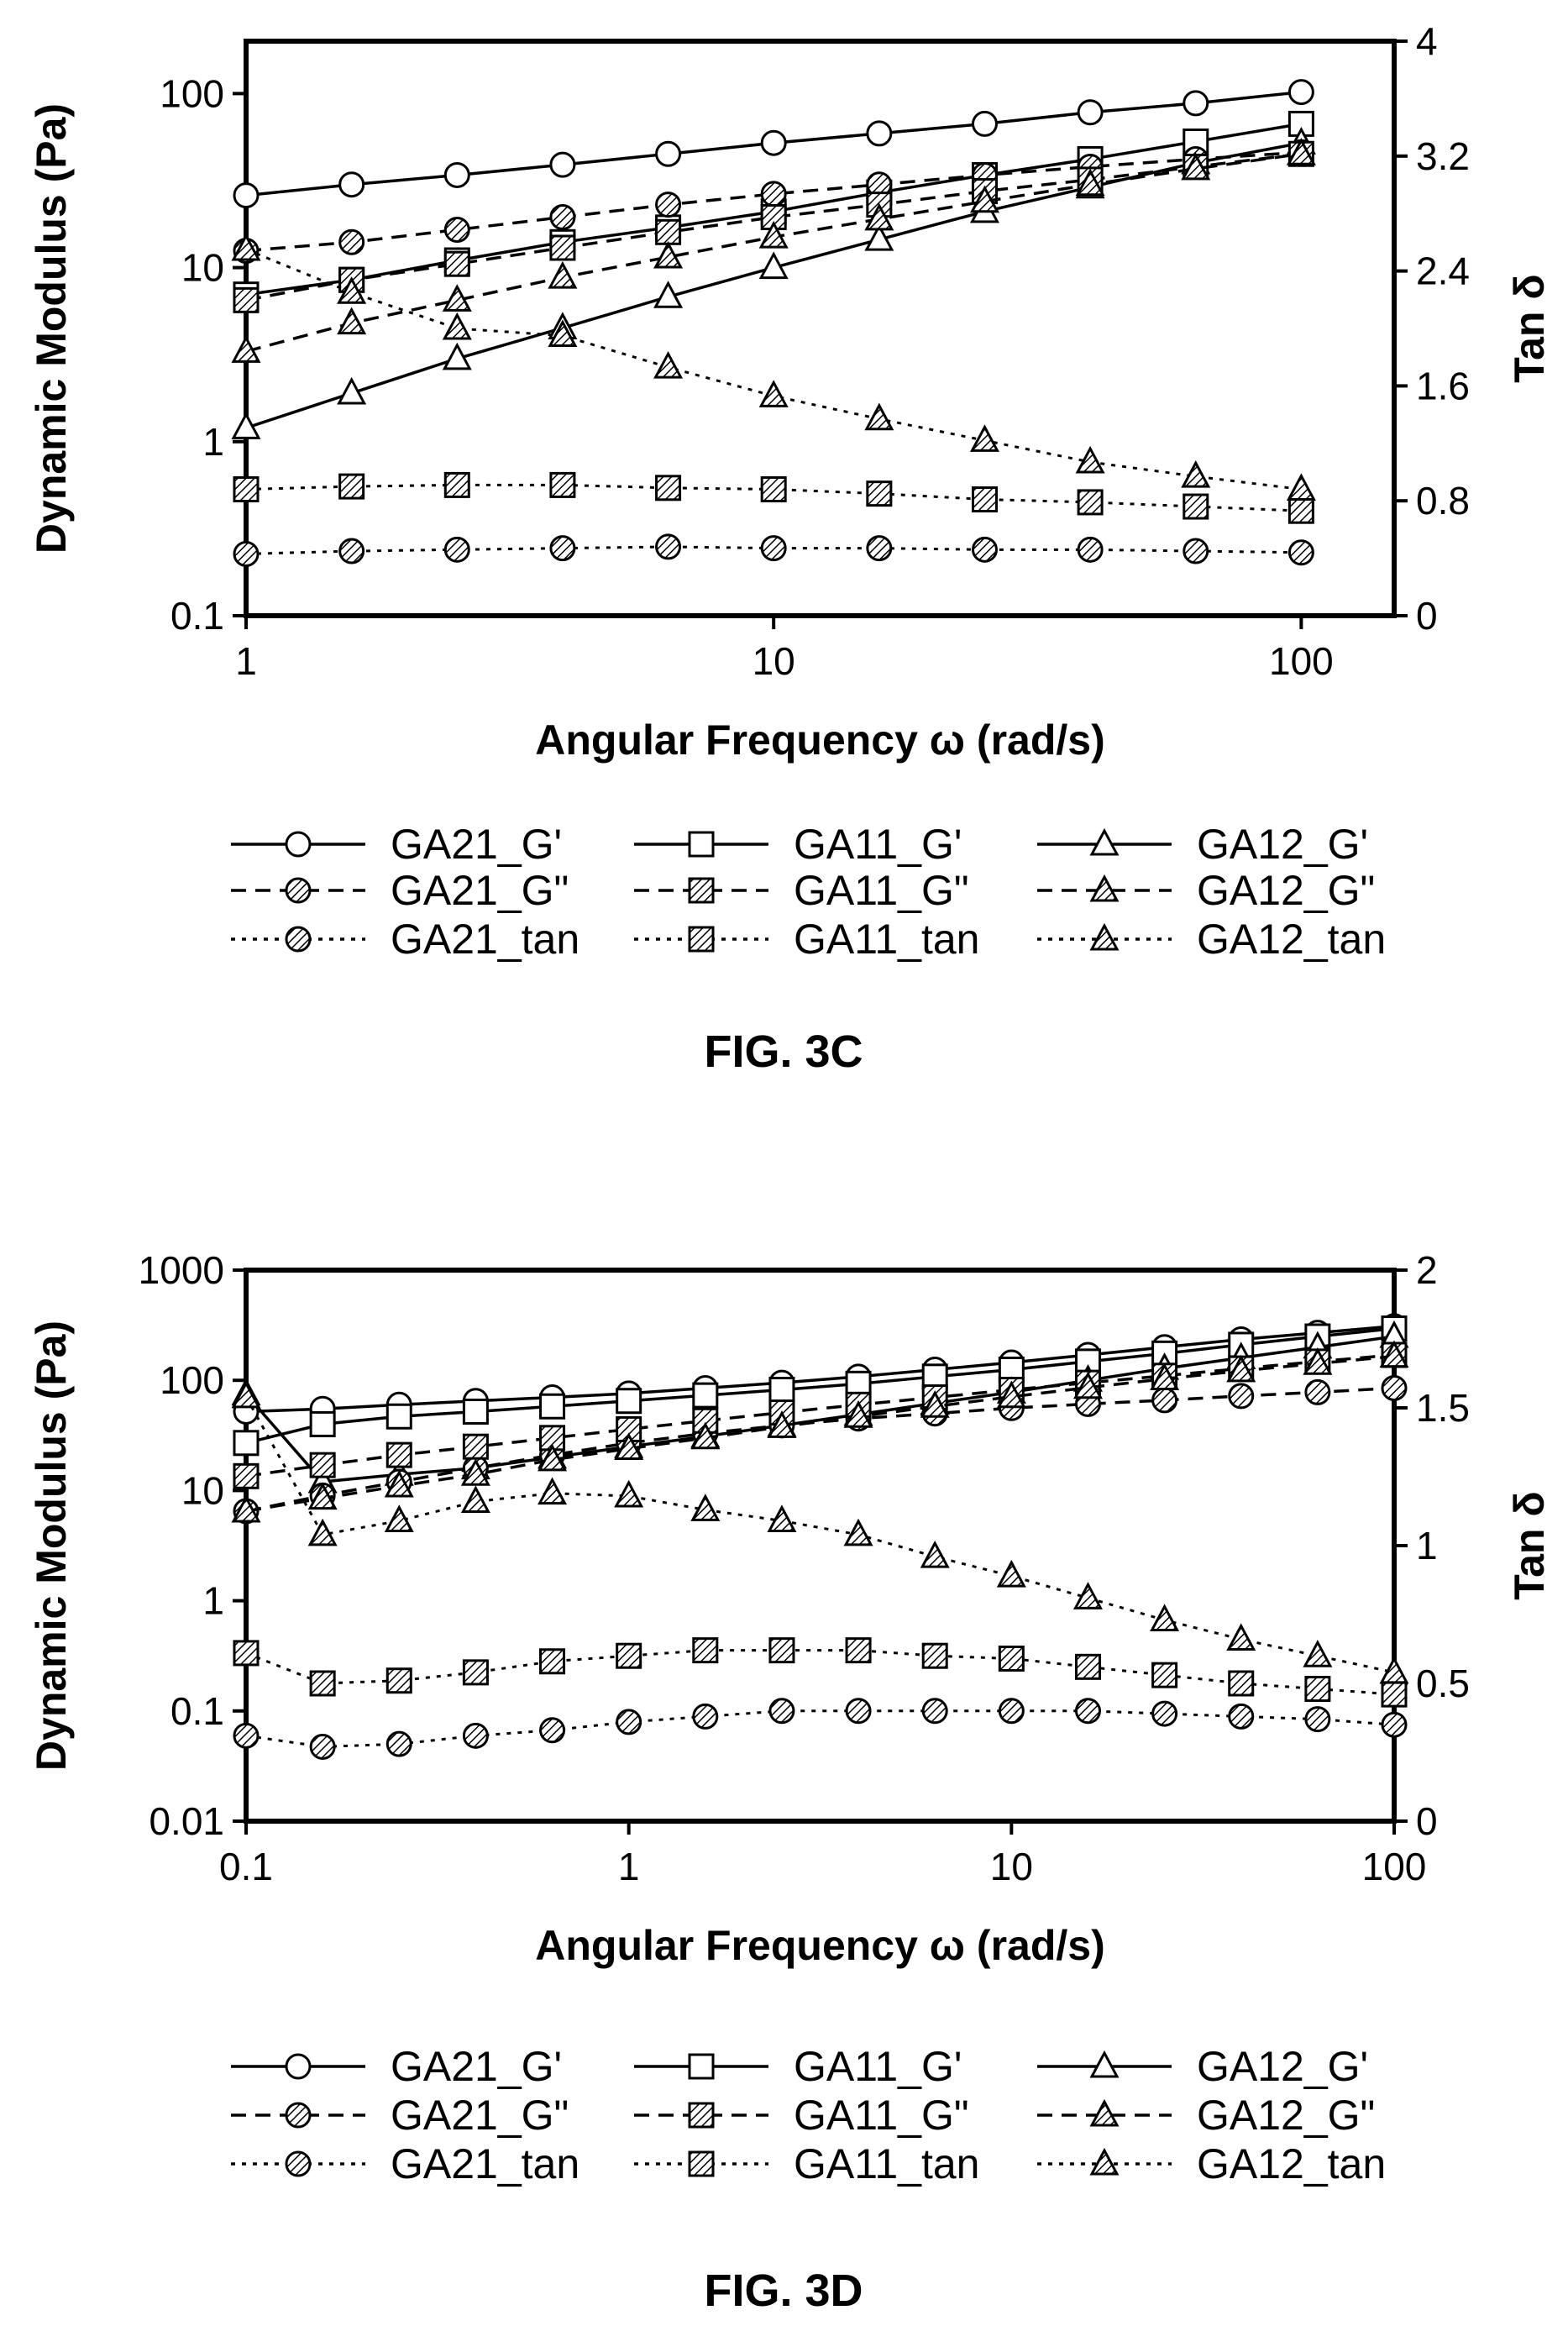  Describe the element at coordinates (246, 1866) in the screenshot. I see `x-tick-label: 0.1` at that location.